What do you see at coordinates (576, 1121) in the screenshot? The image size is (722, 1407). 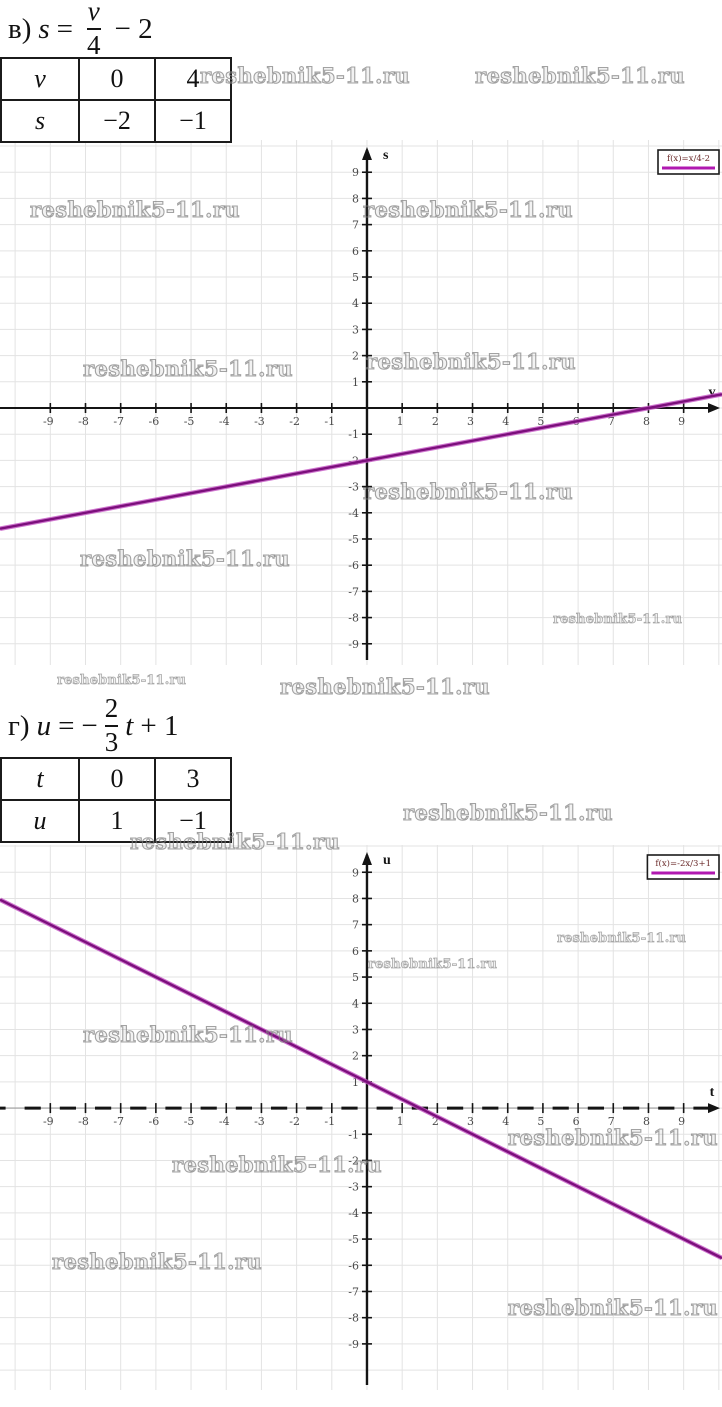 I see `x-tick-label: 6` at bounding box center [576, 1121].